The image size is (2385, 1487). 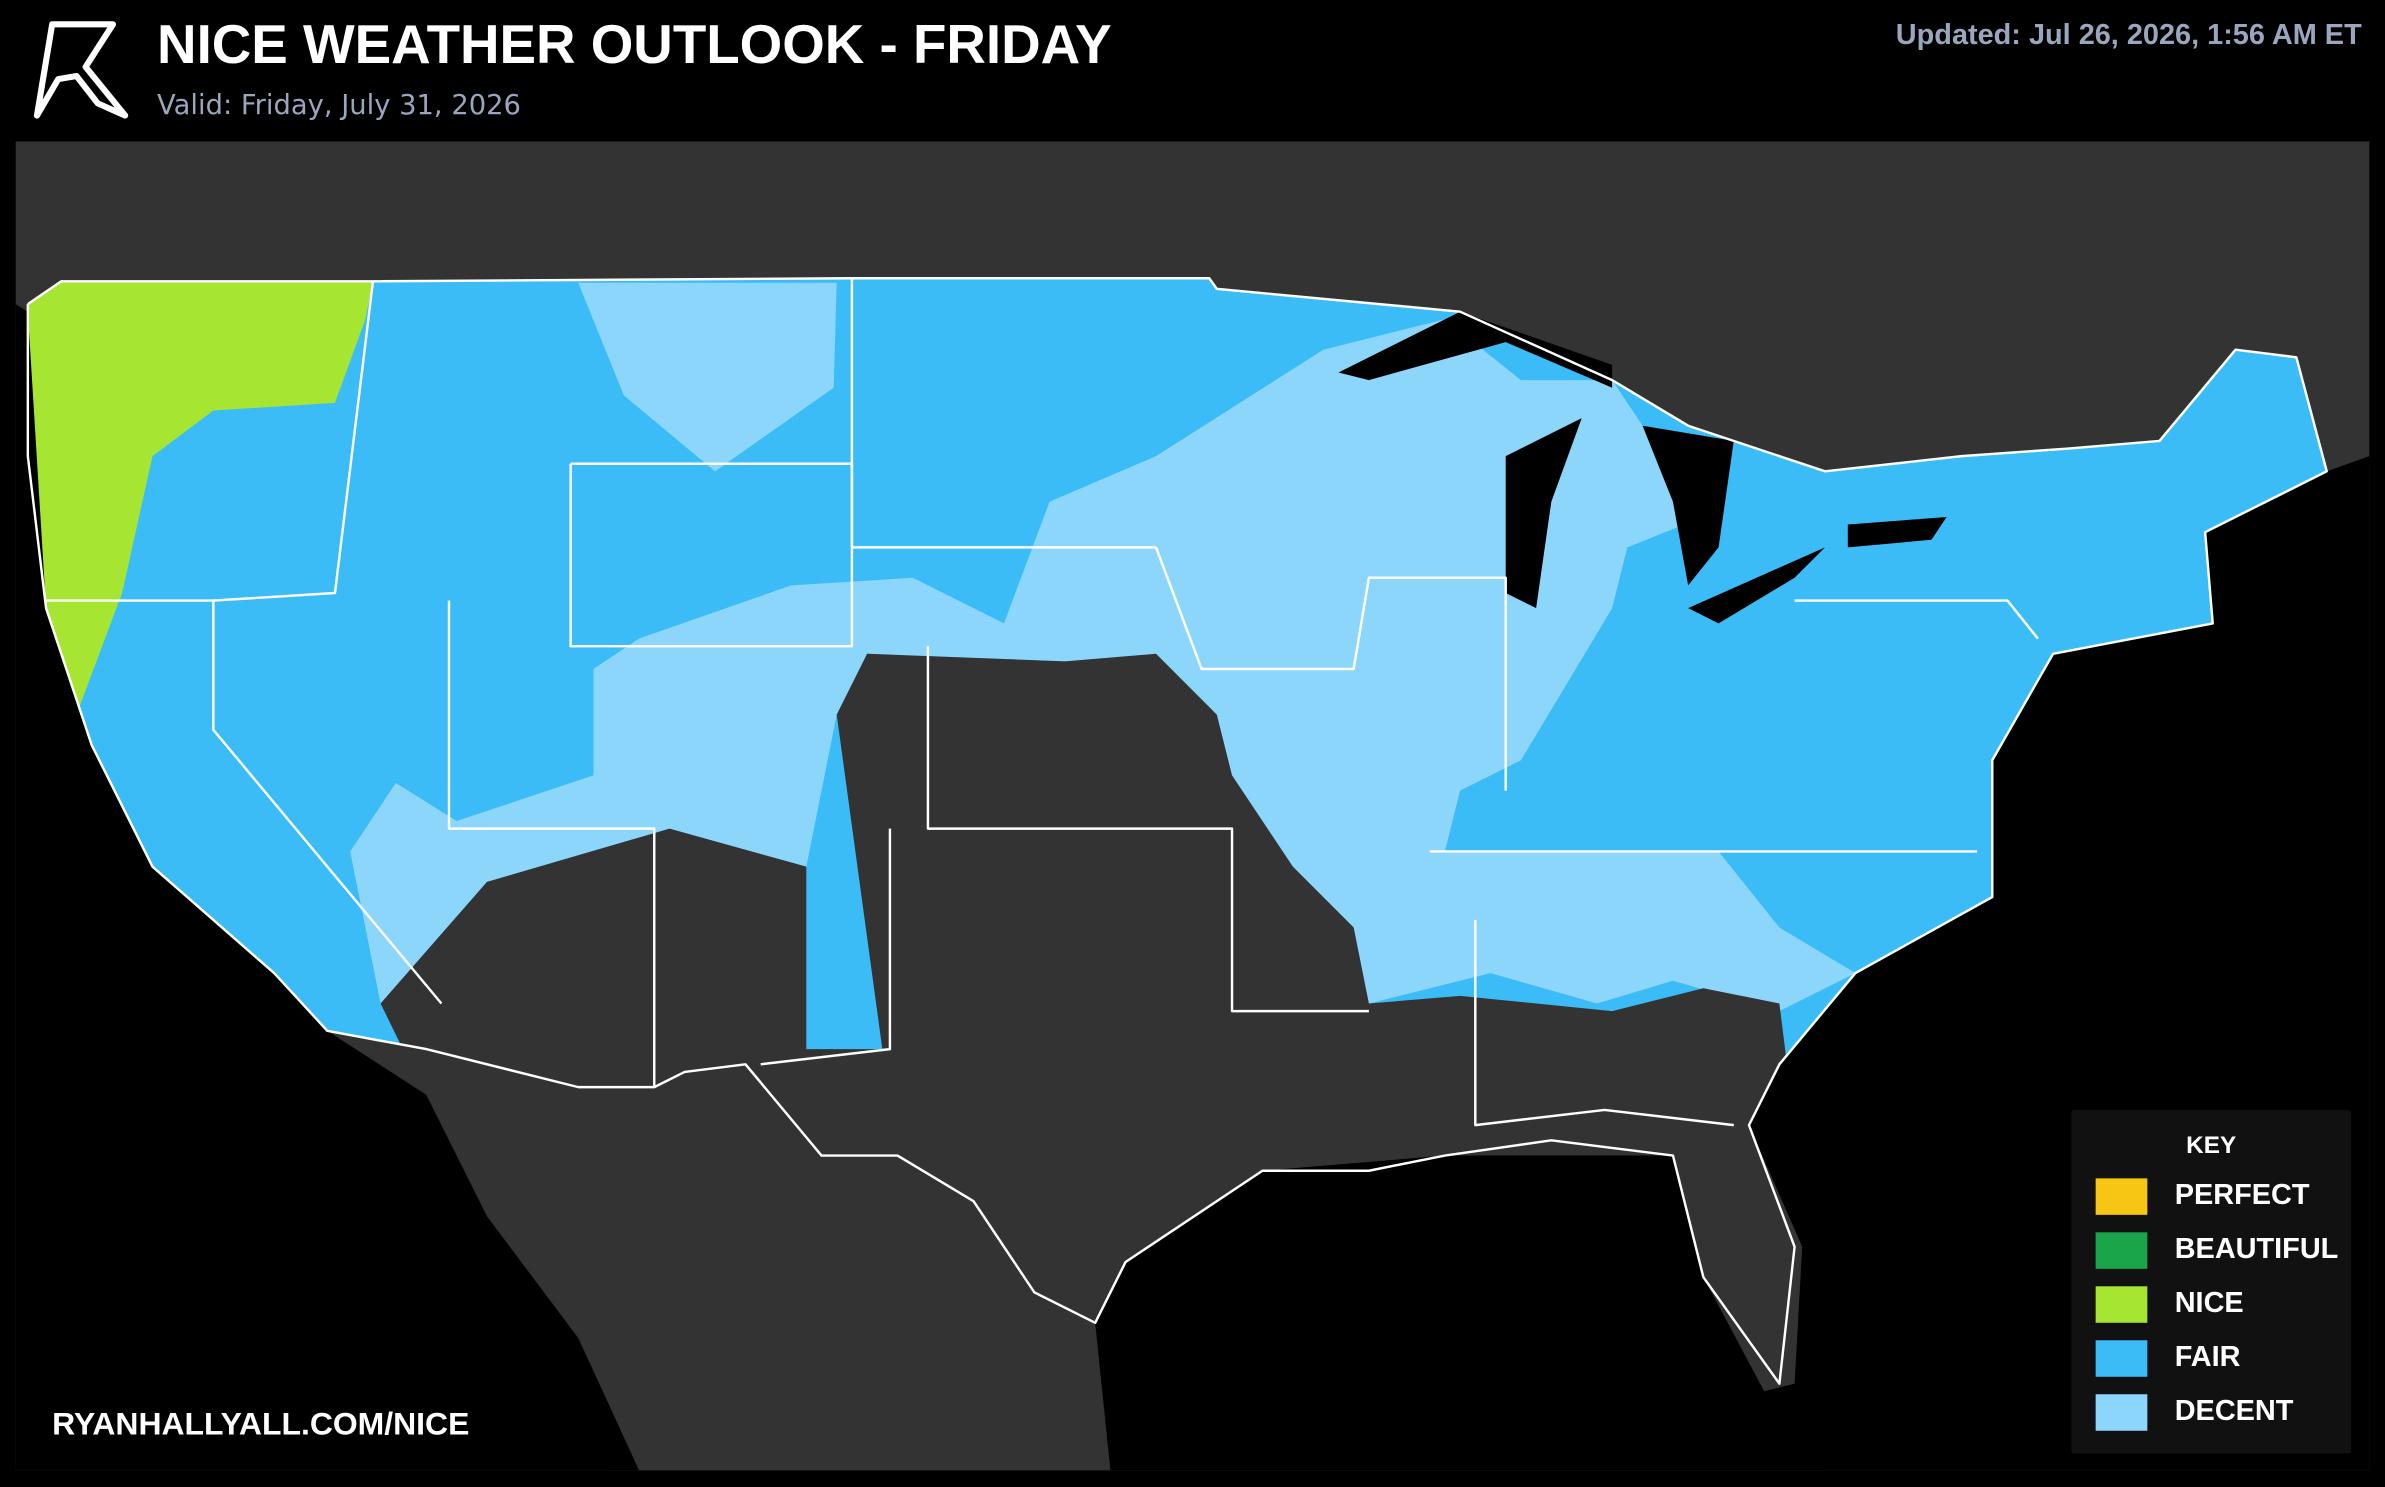 What do you see at coordinates (200, 498) in the screenshot?
I see `nice-region` at bounding box center [200, 498].